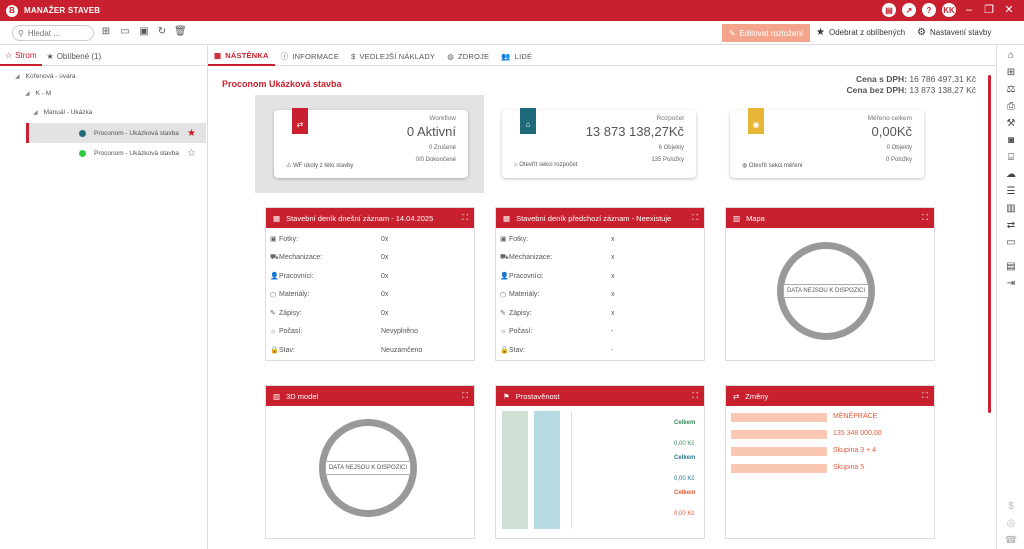  I want to click on tree-item: ◢ K - M, so click(38, 93).